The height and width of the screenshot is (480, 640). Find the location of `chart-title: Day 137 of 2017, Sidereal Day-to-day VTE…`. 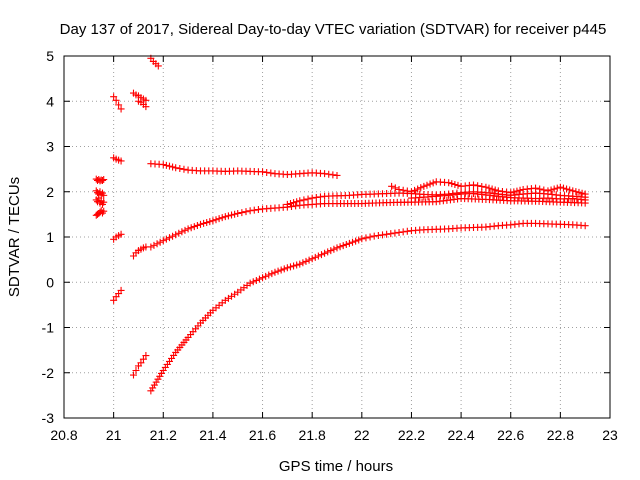

chart-title: Day 137 of 2017, Sidereal Day-to-day VTE… is located at coordinates (333, 29).